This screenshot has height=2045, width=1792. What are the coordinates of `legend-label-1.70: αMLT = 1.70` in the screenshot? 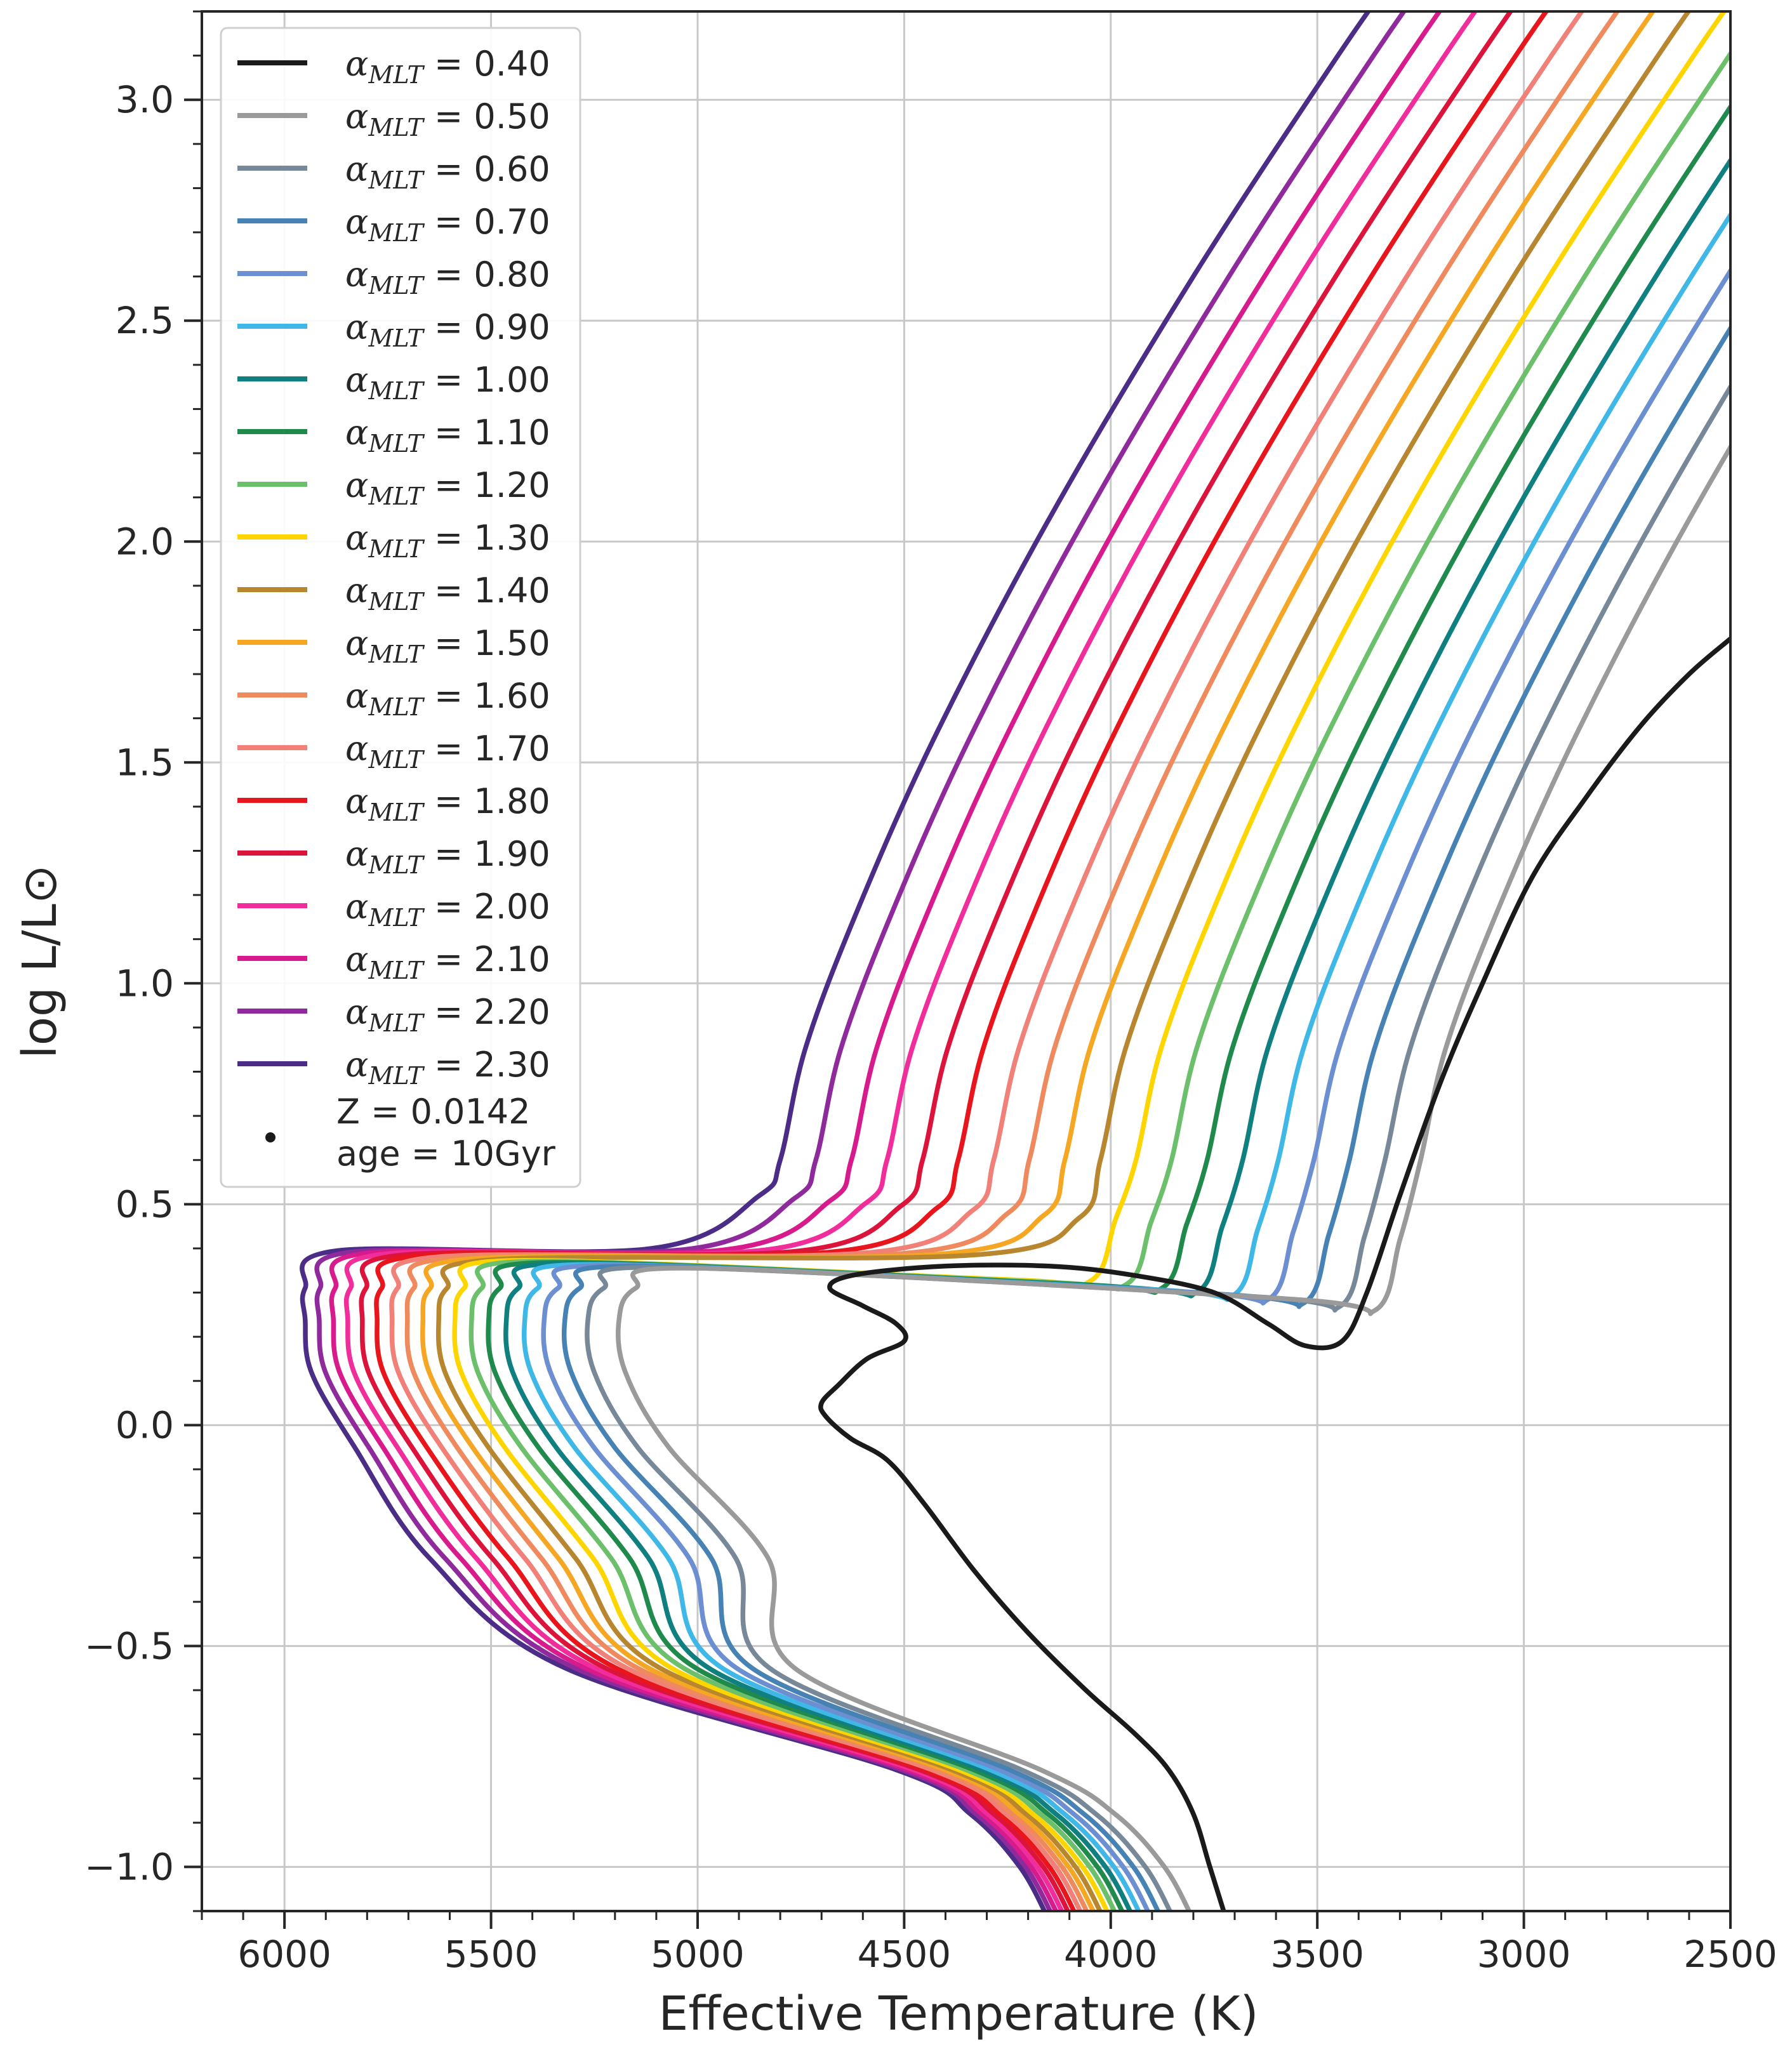 It's located at (447, 752).